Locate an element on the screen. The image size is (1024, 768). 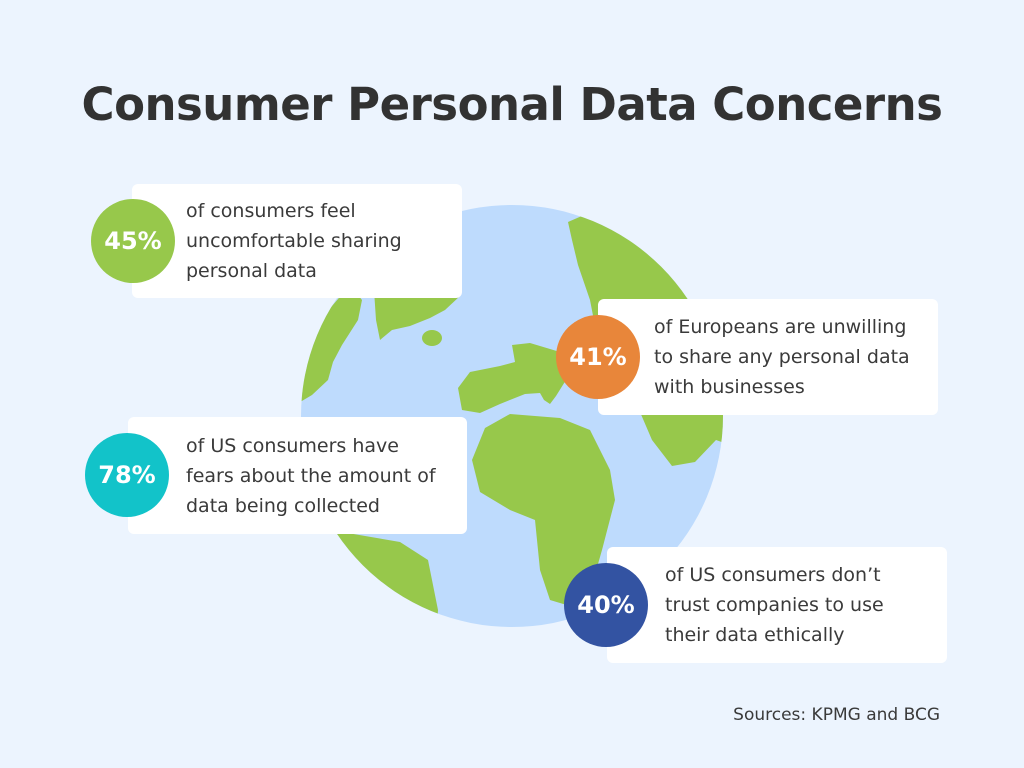
stat-text-line: uncomfortable sharing is located at coordinates (294, 241).